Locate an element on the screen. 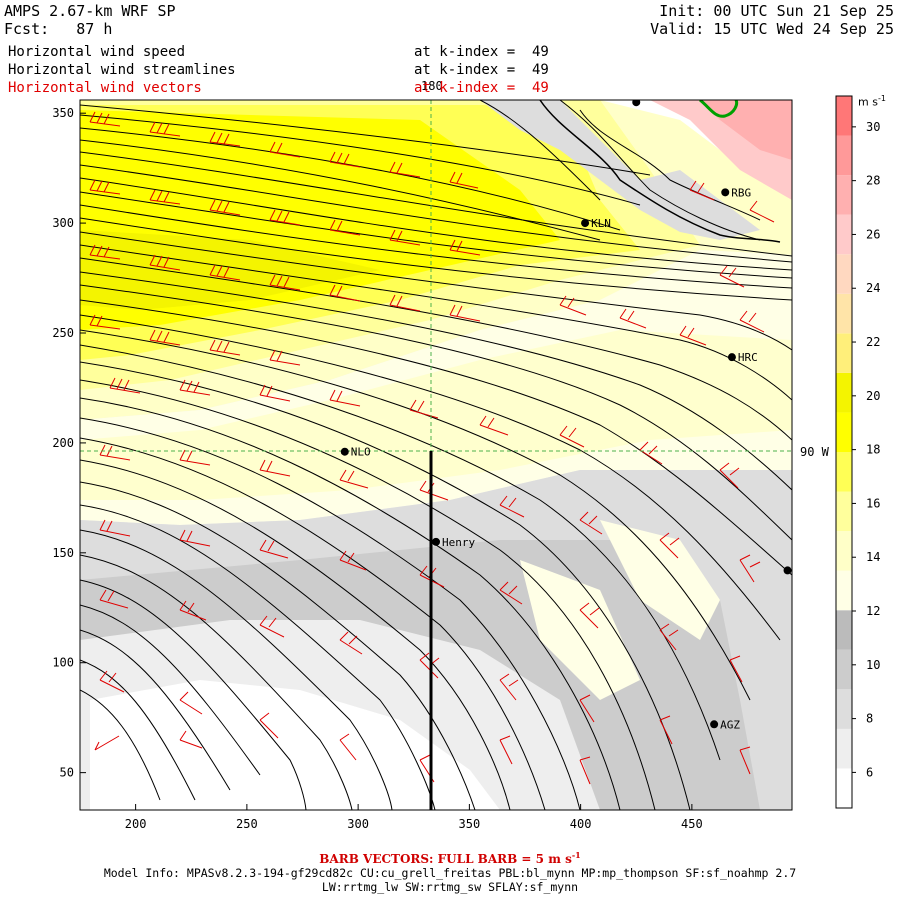  x-tick-label: 350 is located at coordinates (470, 824).